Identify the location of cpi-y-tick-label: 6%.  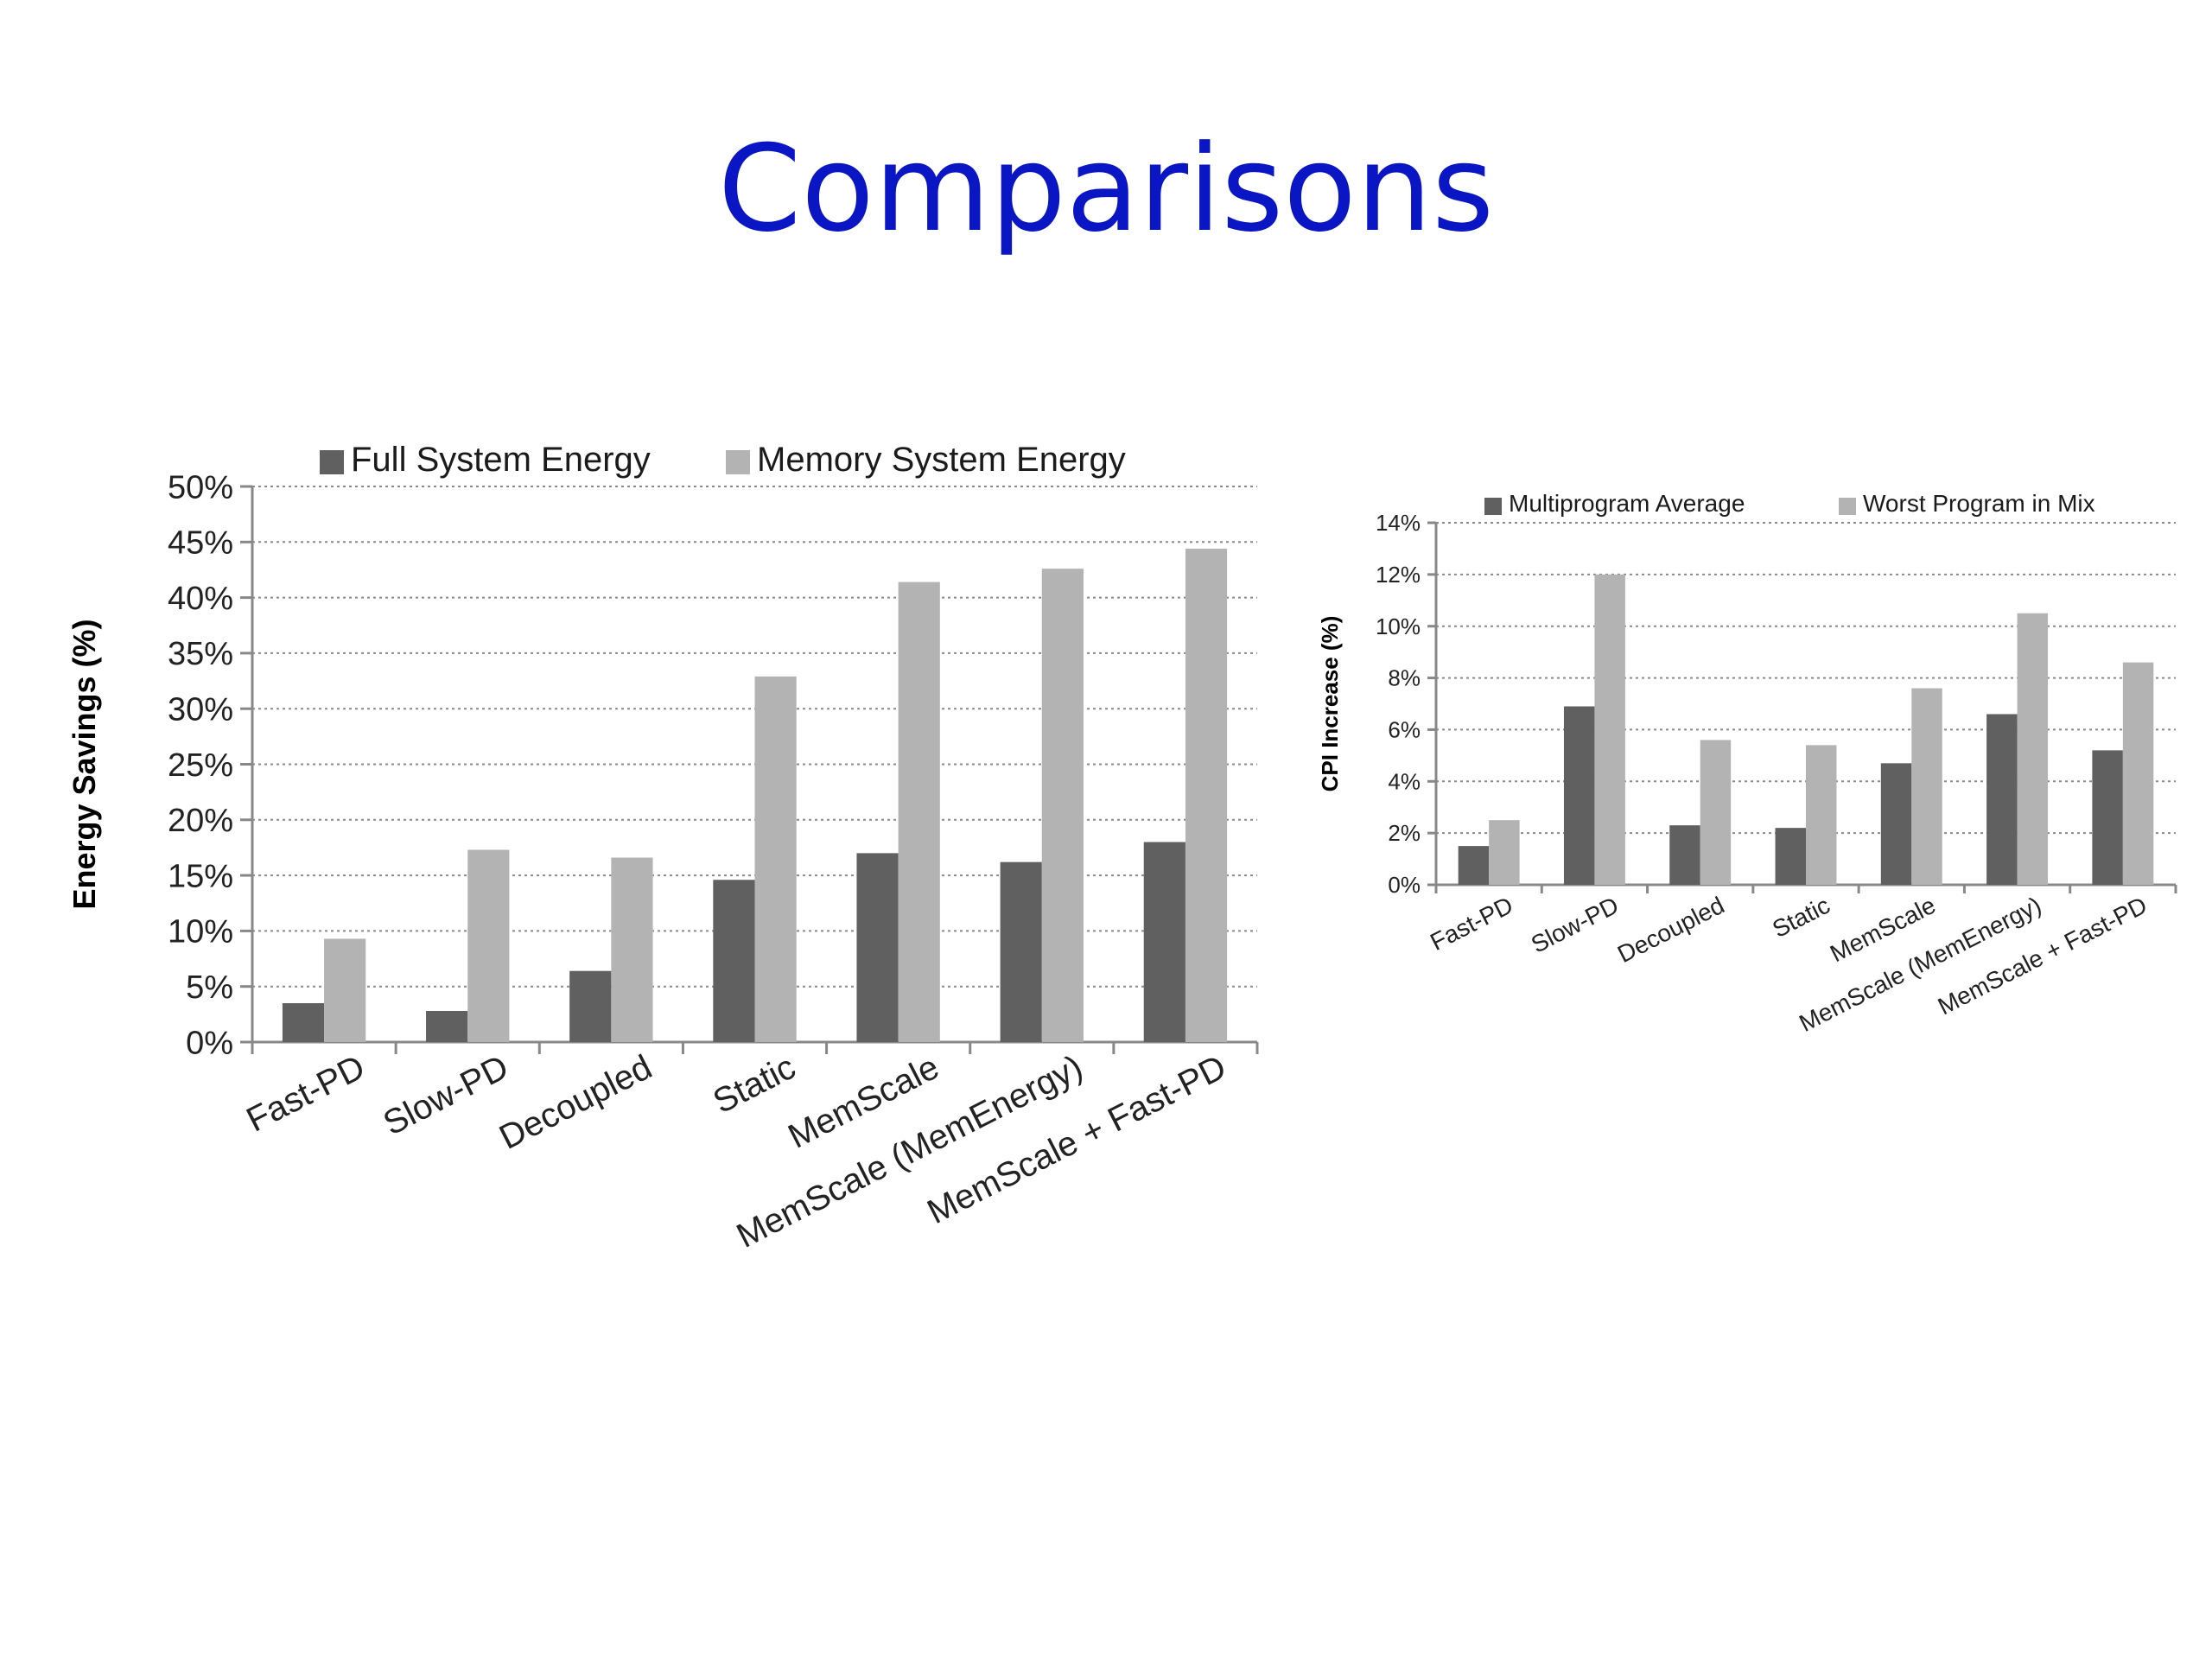
(1404, 730).